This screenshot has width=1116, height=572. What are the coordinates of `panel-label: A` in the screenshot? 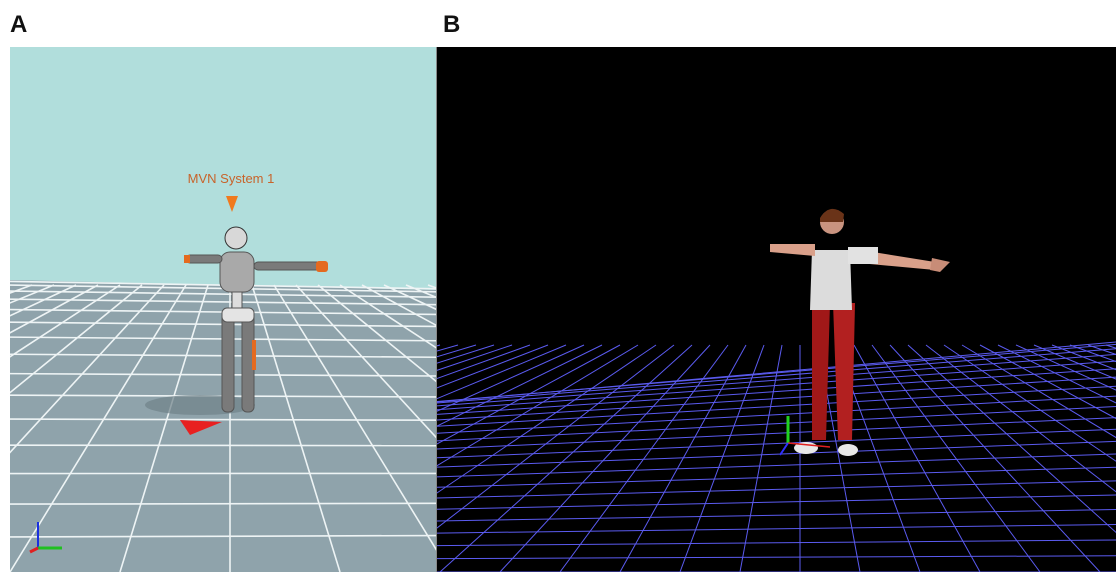 It's located at (18, 24).